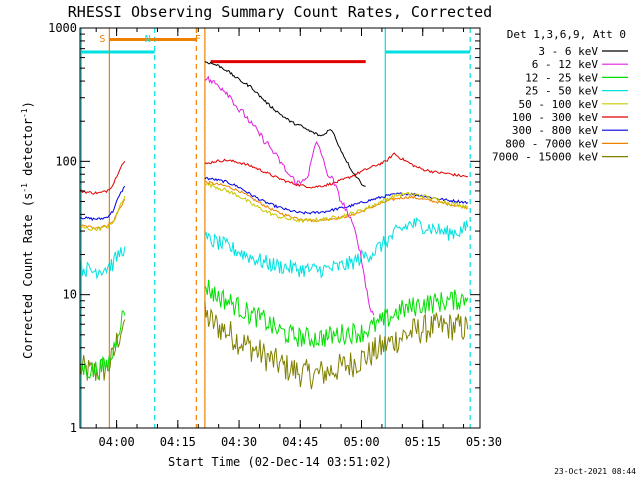 The height and width of the screenshot is (480, 640). I want to click on legend-label: 50 - 100 keV, so click(559, 104).